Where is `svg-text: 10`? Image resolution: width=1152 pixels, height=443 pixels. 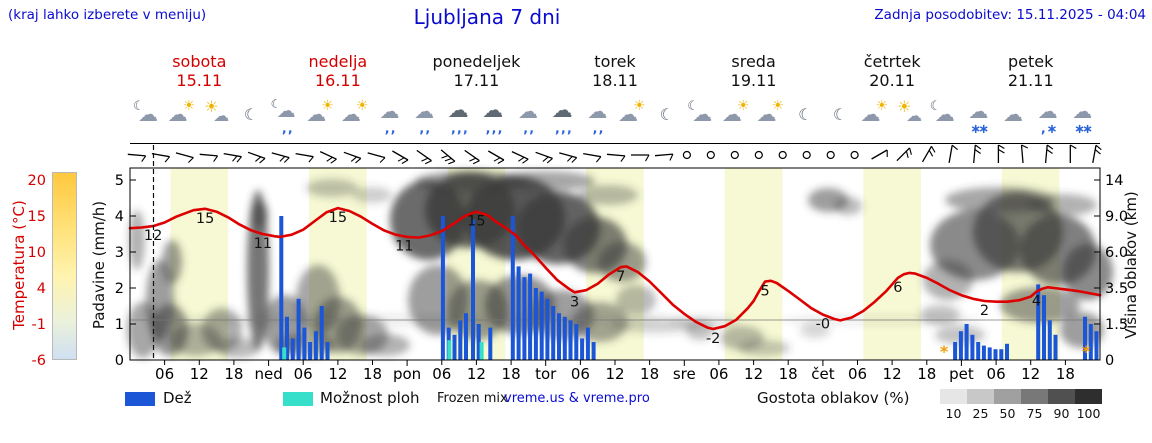
svg-text: 10 is located at coordinates (37, 253).